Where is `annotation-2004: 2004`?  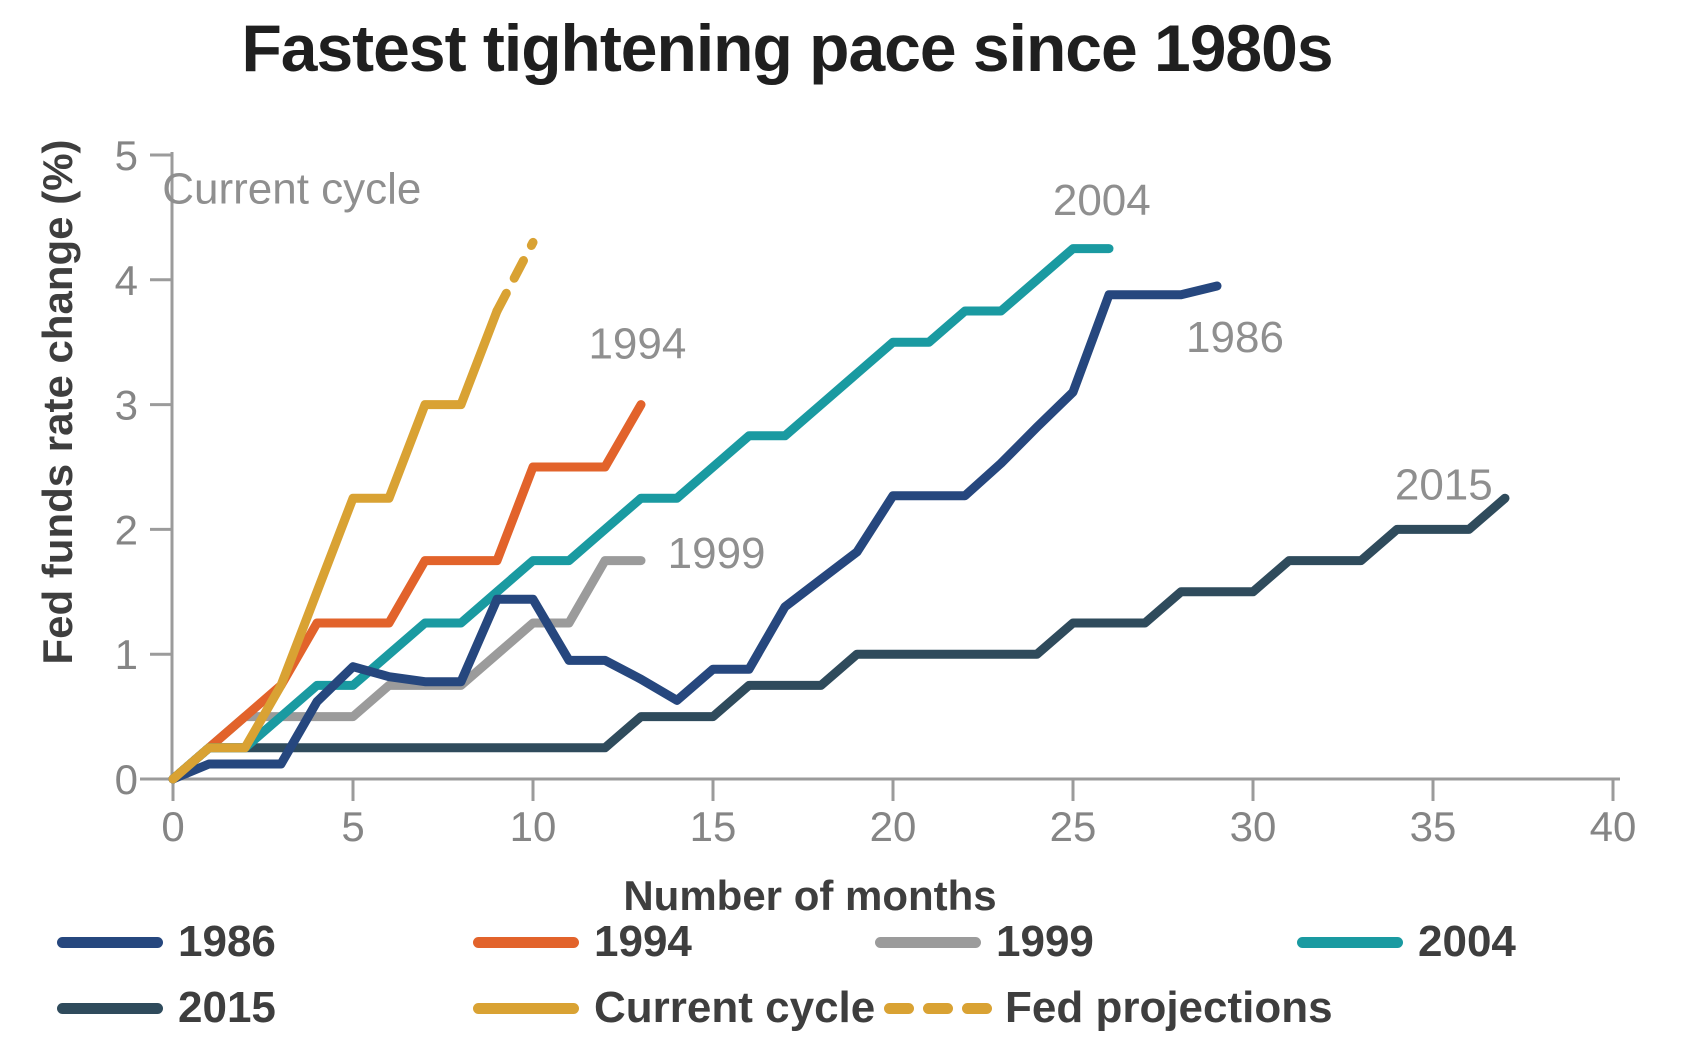
annotation-2004: 2004 is located at coordinates (1102, 200).